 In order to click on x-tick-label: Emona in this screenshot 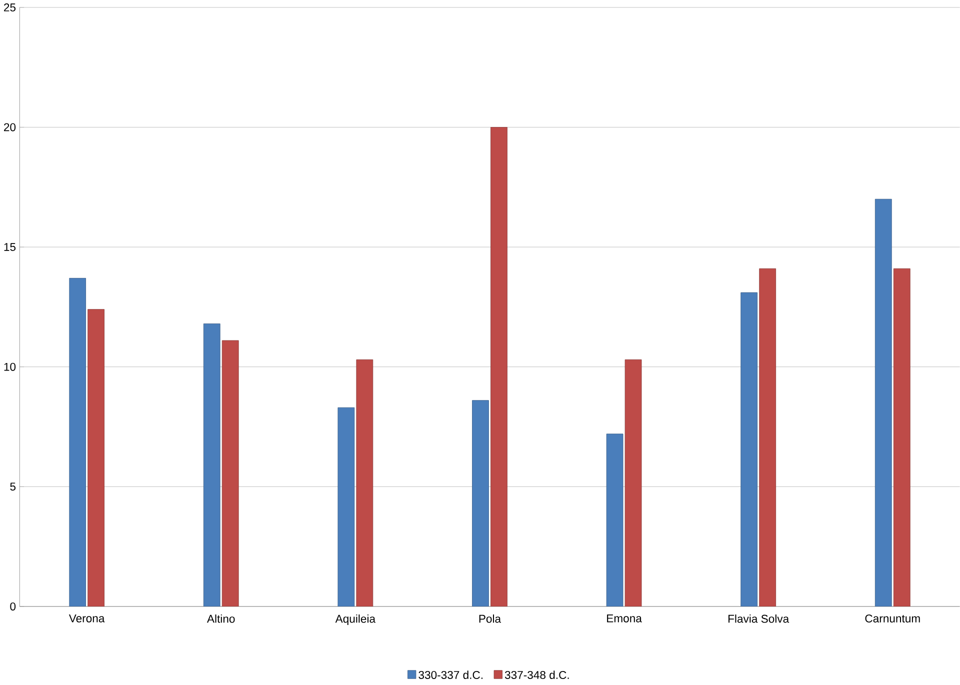, I will do `click(624, 618)`.